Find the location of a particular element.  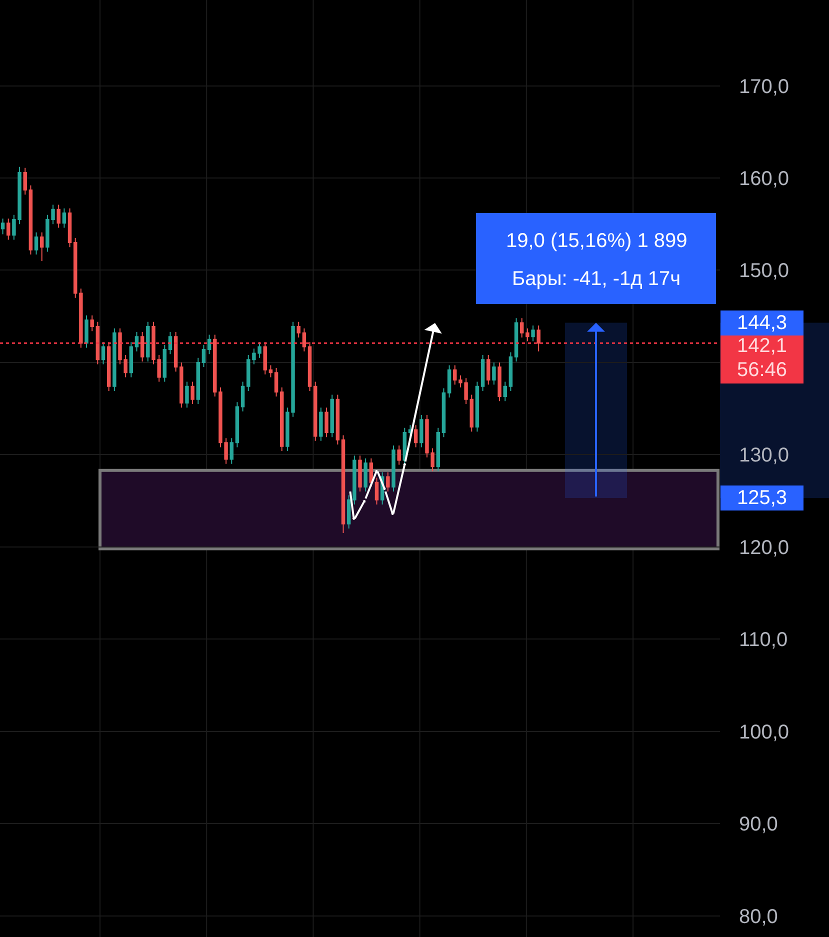

y-tick-label: 120,0 is located at coordinates (764, 547).